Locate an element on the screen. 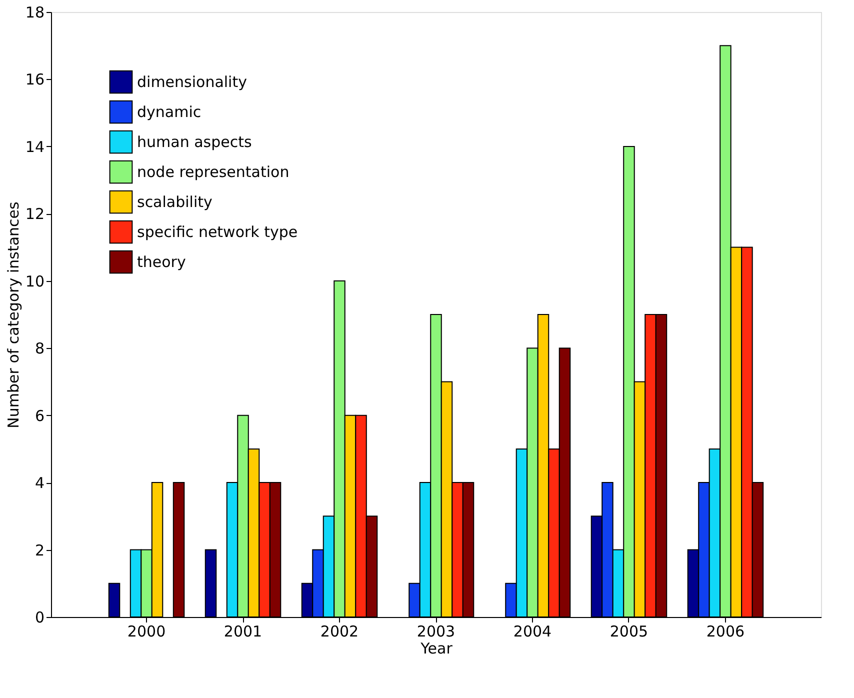 The image size is (854, 698). x-tick-label: 2003 is located at coordinates (436, 631).